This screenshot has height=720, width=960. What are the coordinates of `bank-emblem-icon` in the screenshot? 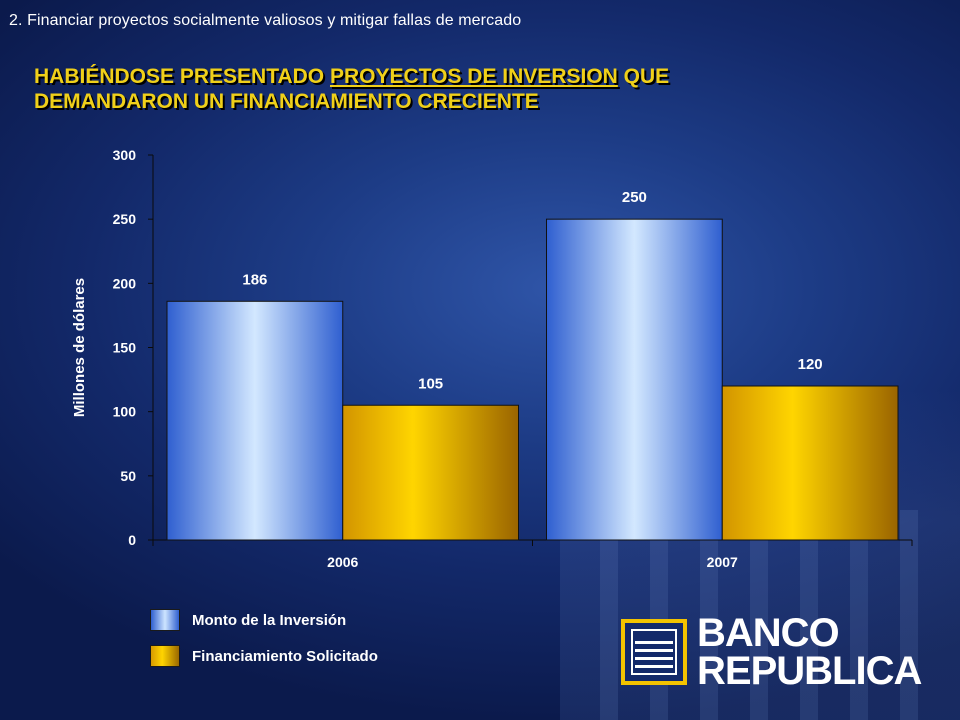 It's located at (654, 652).